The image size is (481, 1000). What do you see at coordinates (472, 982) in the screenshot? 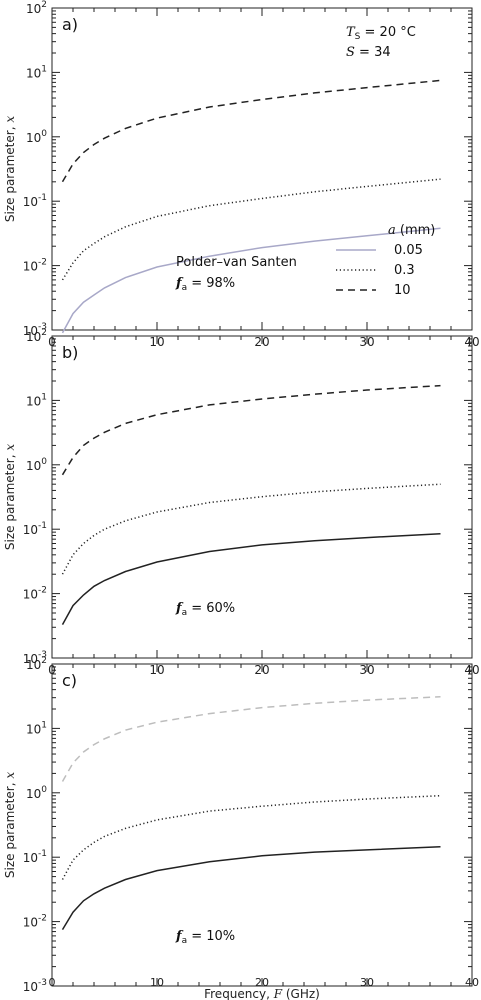
I see `x-tick-label: 40` at bounding box center [472, 982].